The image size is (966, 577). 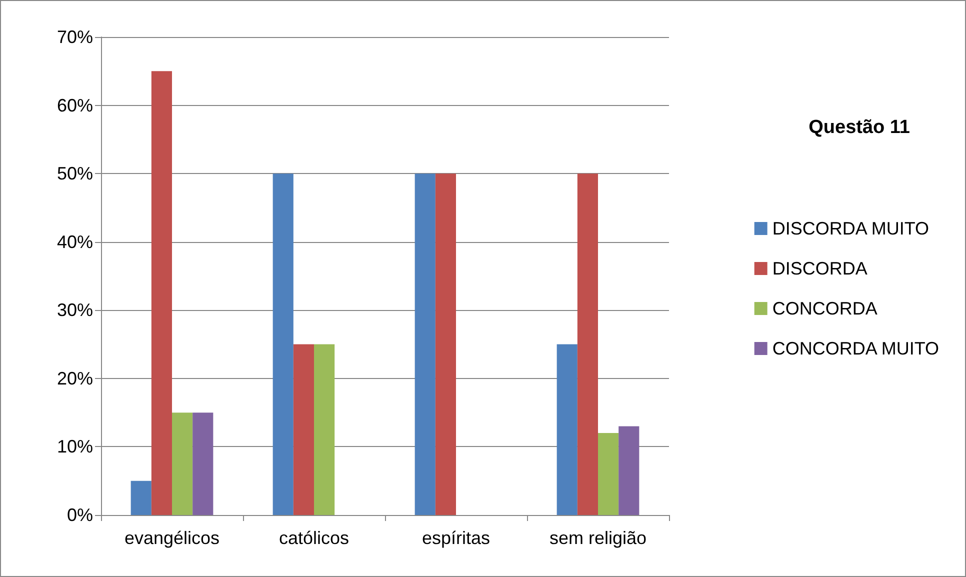 What do you see at coordinates (314, 538) in the screenshot?
I see `x-tick-label: católicos` at bounding box center [314, 538].